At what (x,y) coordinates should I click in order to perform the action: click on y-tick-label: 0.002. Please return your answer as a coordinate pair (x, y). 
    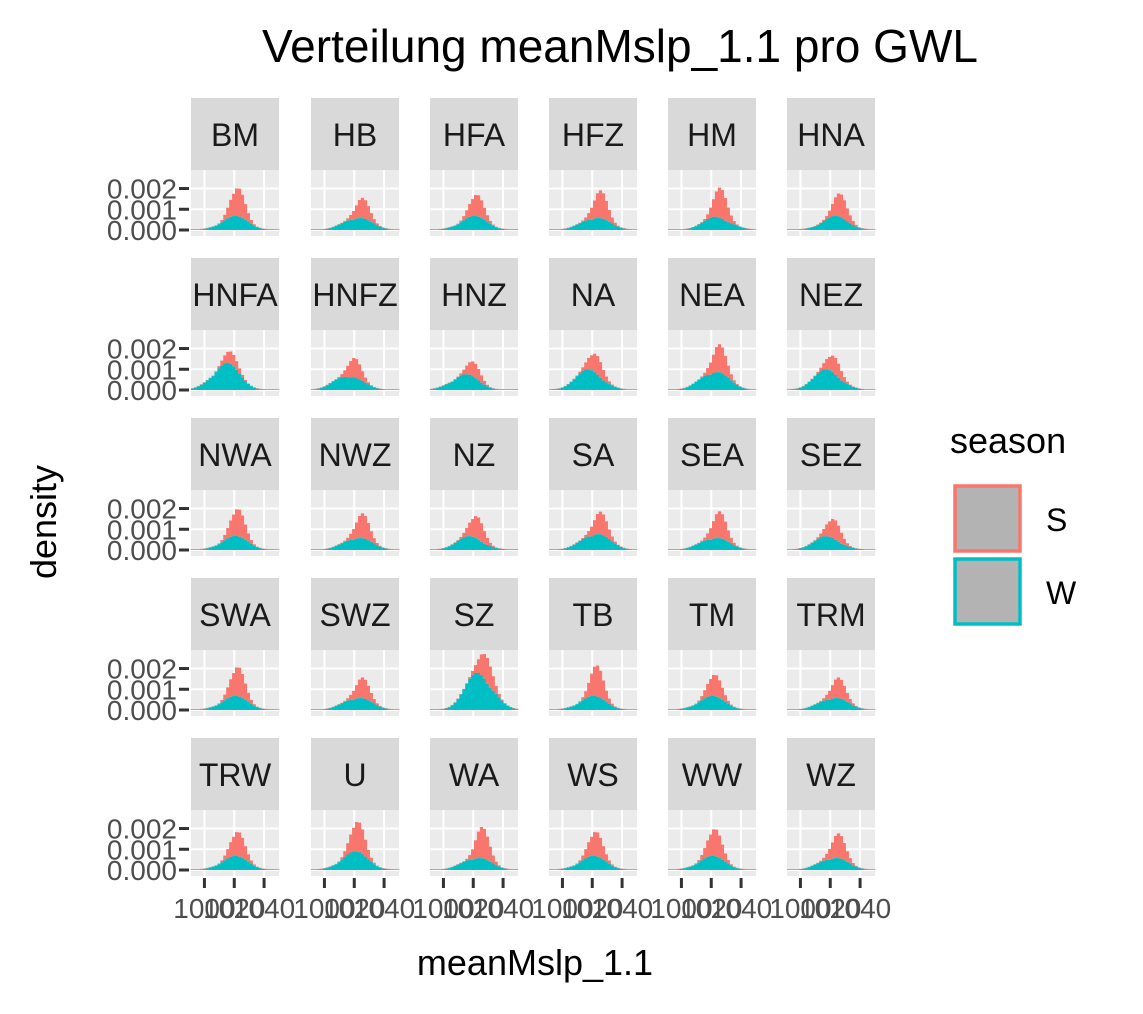
    Looking at the image, I should click on (142, 829).